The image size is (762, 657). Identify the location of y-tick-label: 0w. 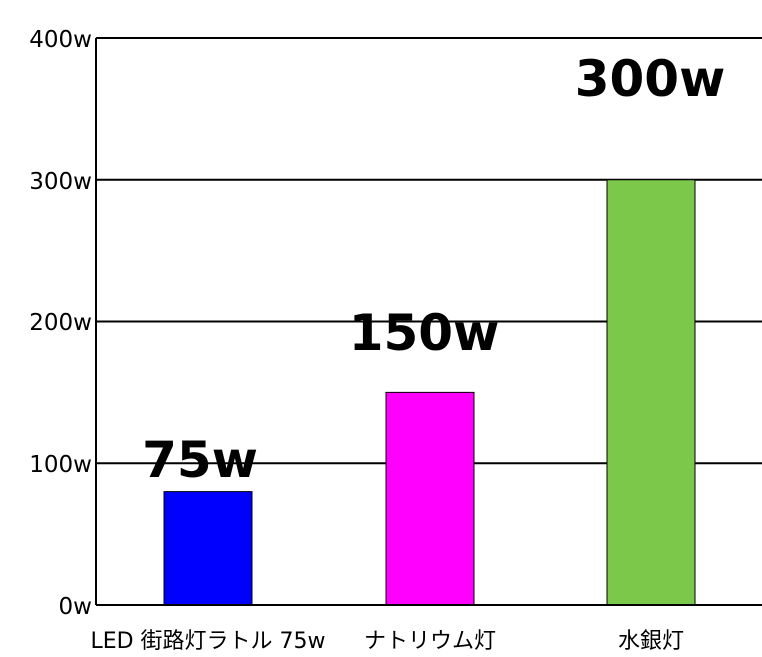
(75, 607).